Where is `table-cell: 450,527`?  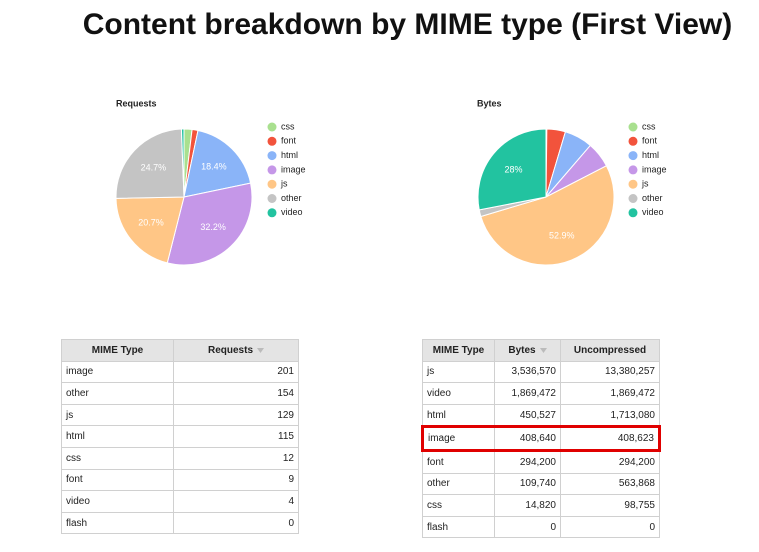
table-cell: 450,527 is located at coordinates (527, 415).